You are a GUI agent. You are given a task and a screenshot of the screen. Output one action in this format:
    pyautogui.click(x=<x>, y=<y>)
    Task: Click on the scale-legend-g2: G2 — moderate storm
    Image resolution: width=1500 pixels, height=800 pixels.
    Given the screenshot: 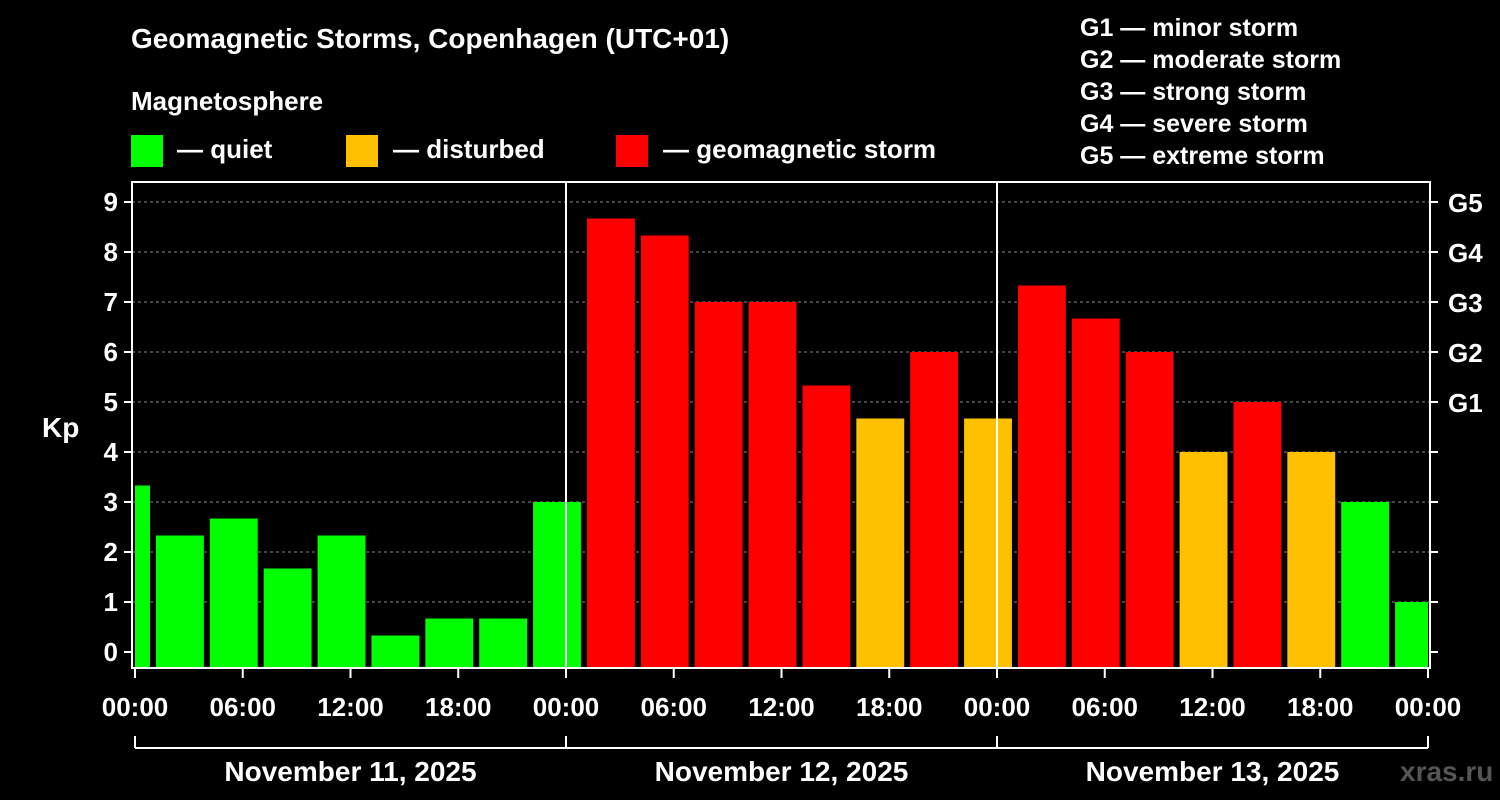 What is the action you would take?
    pyautogui.click(x=1211, y=60)
    